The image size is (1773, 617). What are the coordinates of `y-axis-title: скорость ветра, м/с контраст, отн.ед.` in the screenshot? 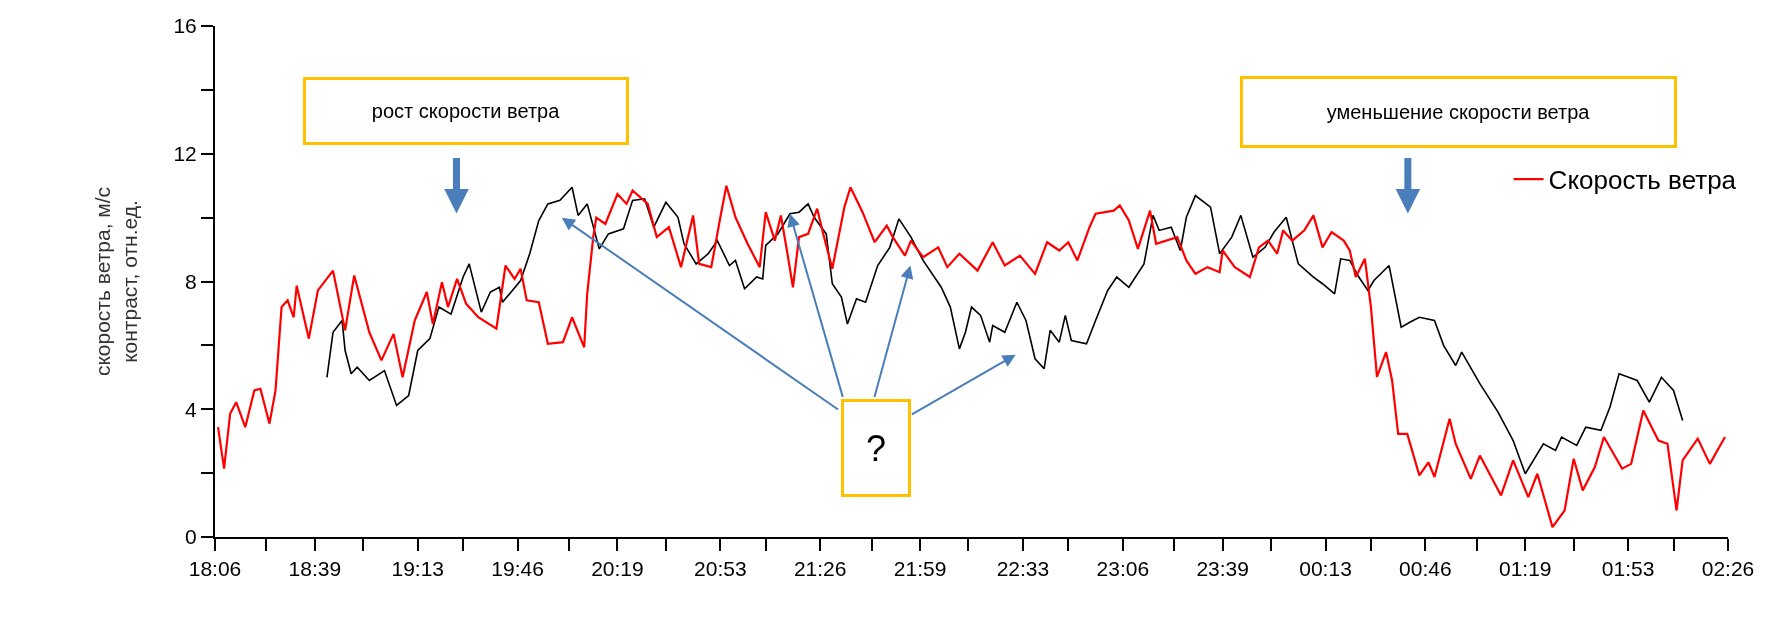 It's located at (116, 281).